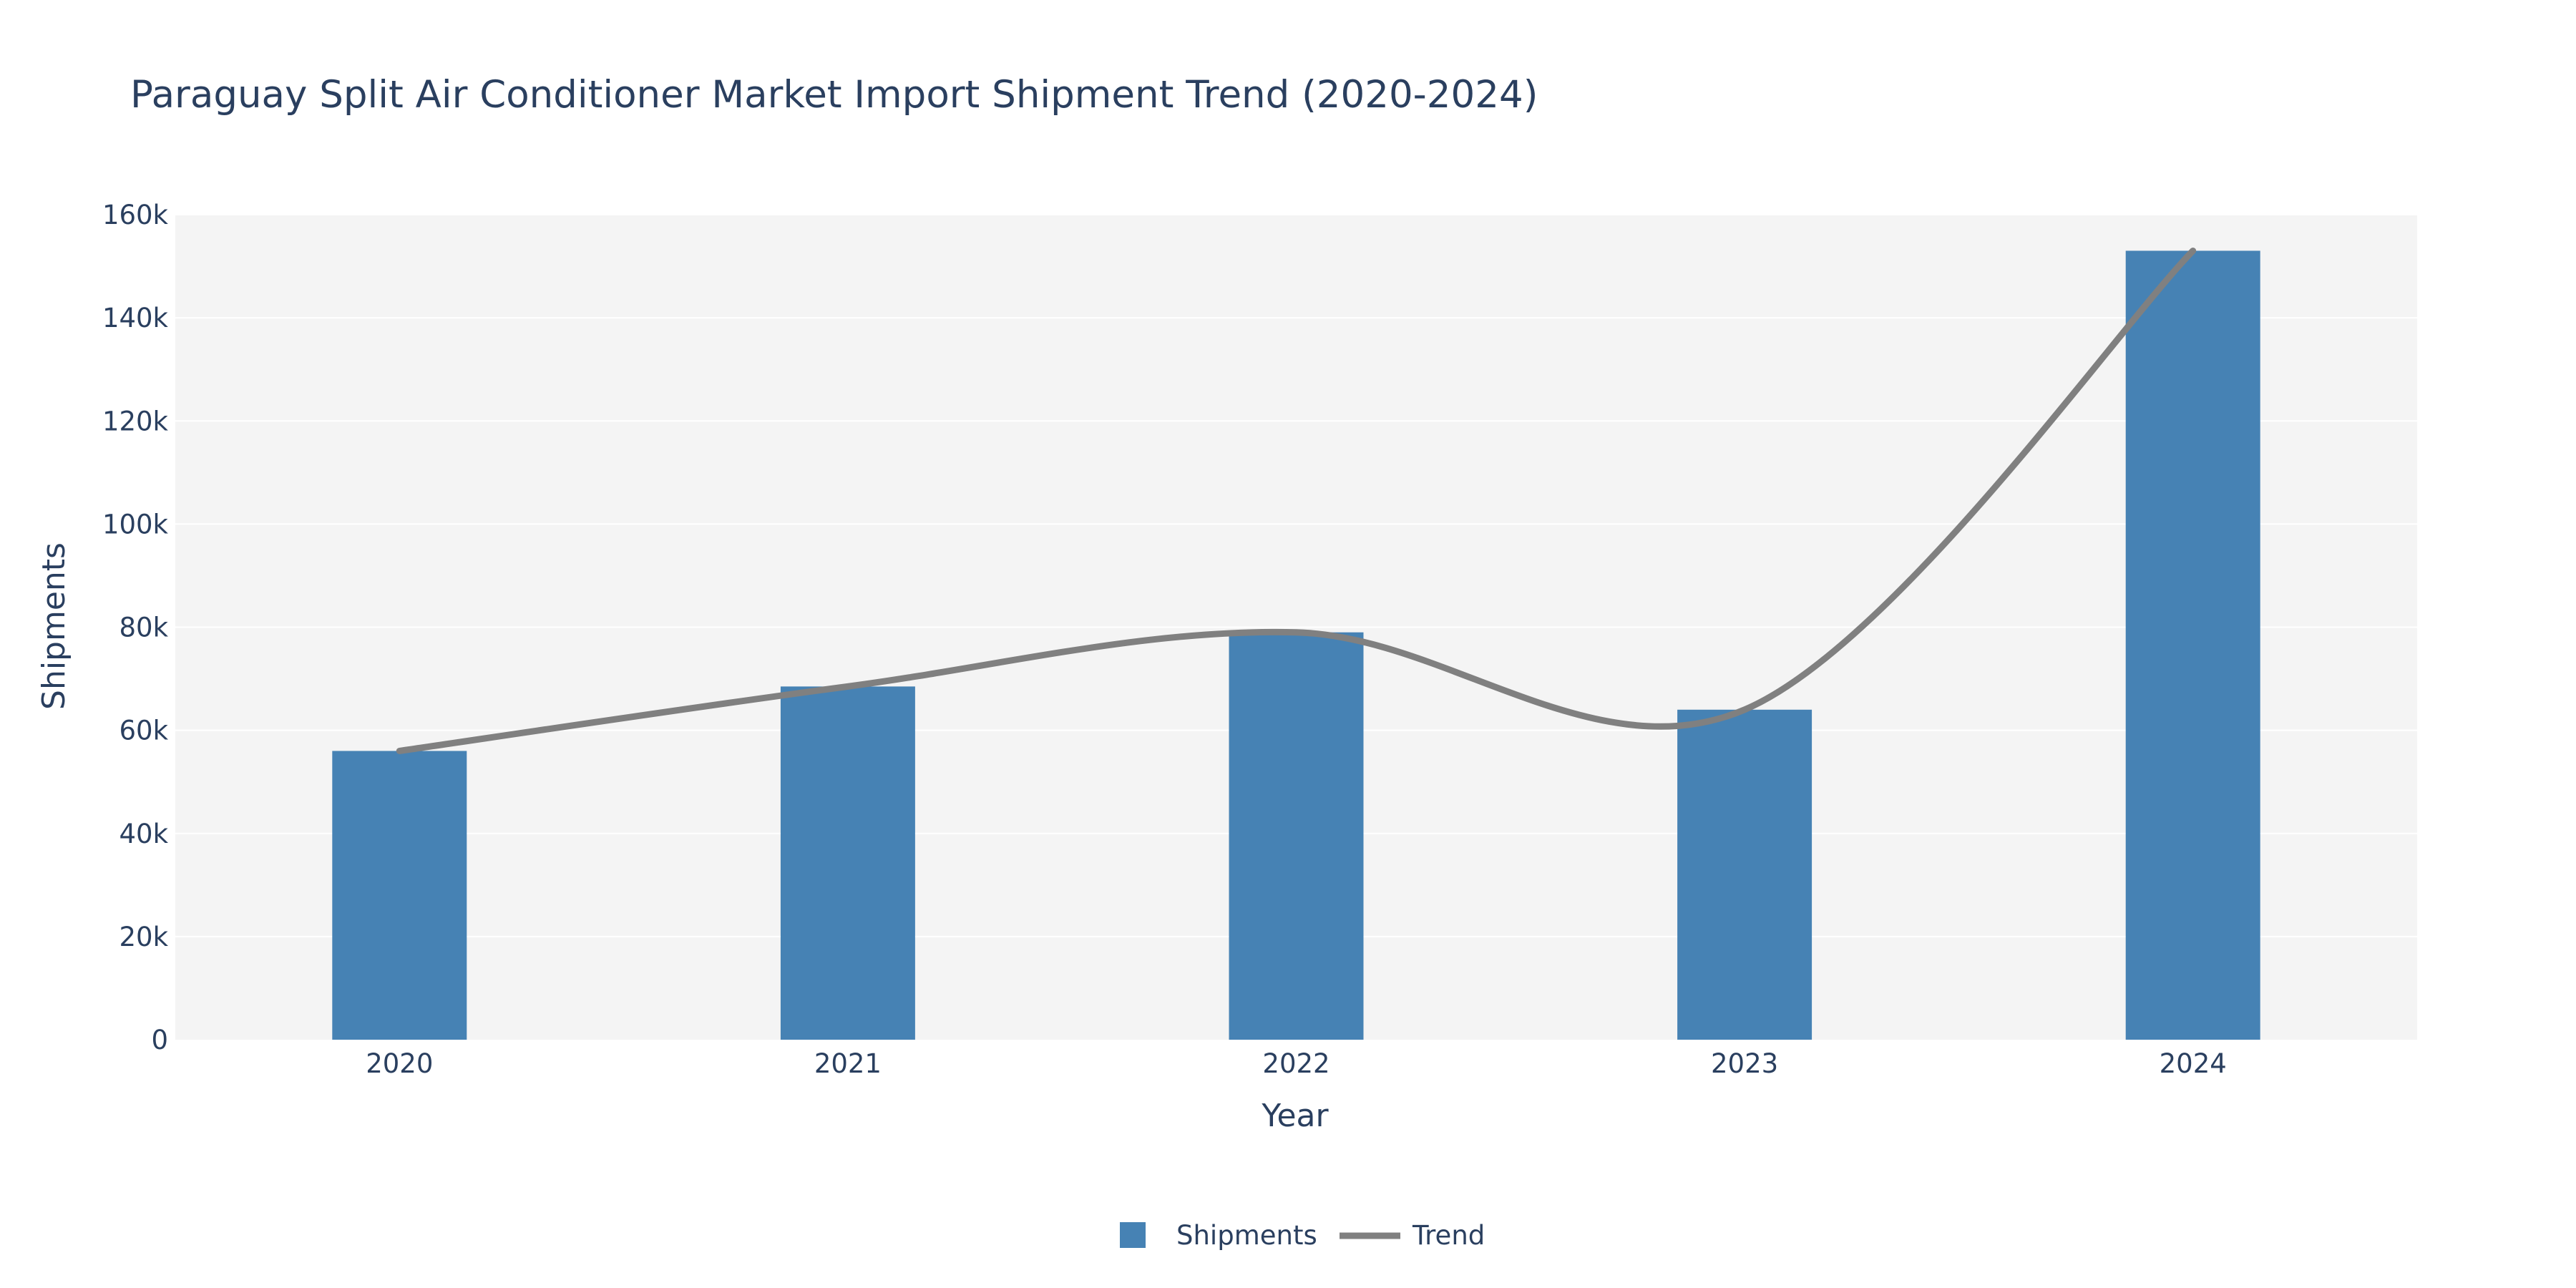 Image resolution: width=2576 pixels, height=1288 pixels. What do you see at coordinates (143, 937) in the screenshot?
I see `y-tick-label: 20k` at bounding box center [143, 937].